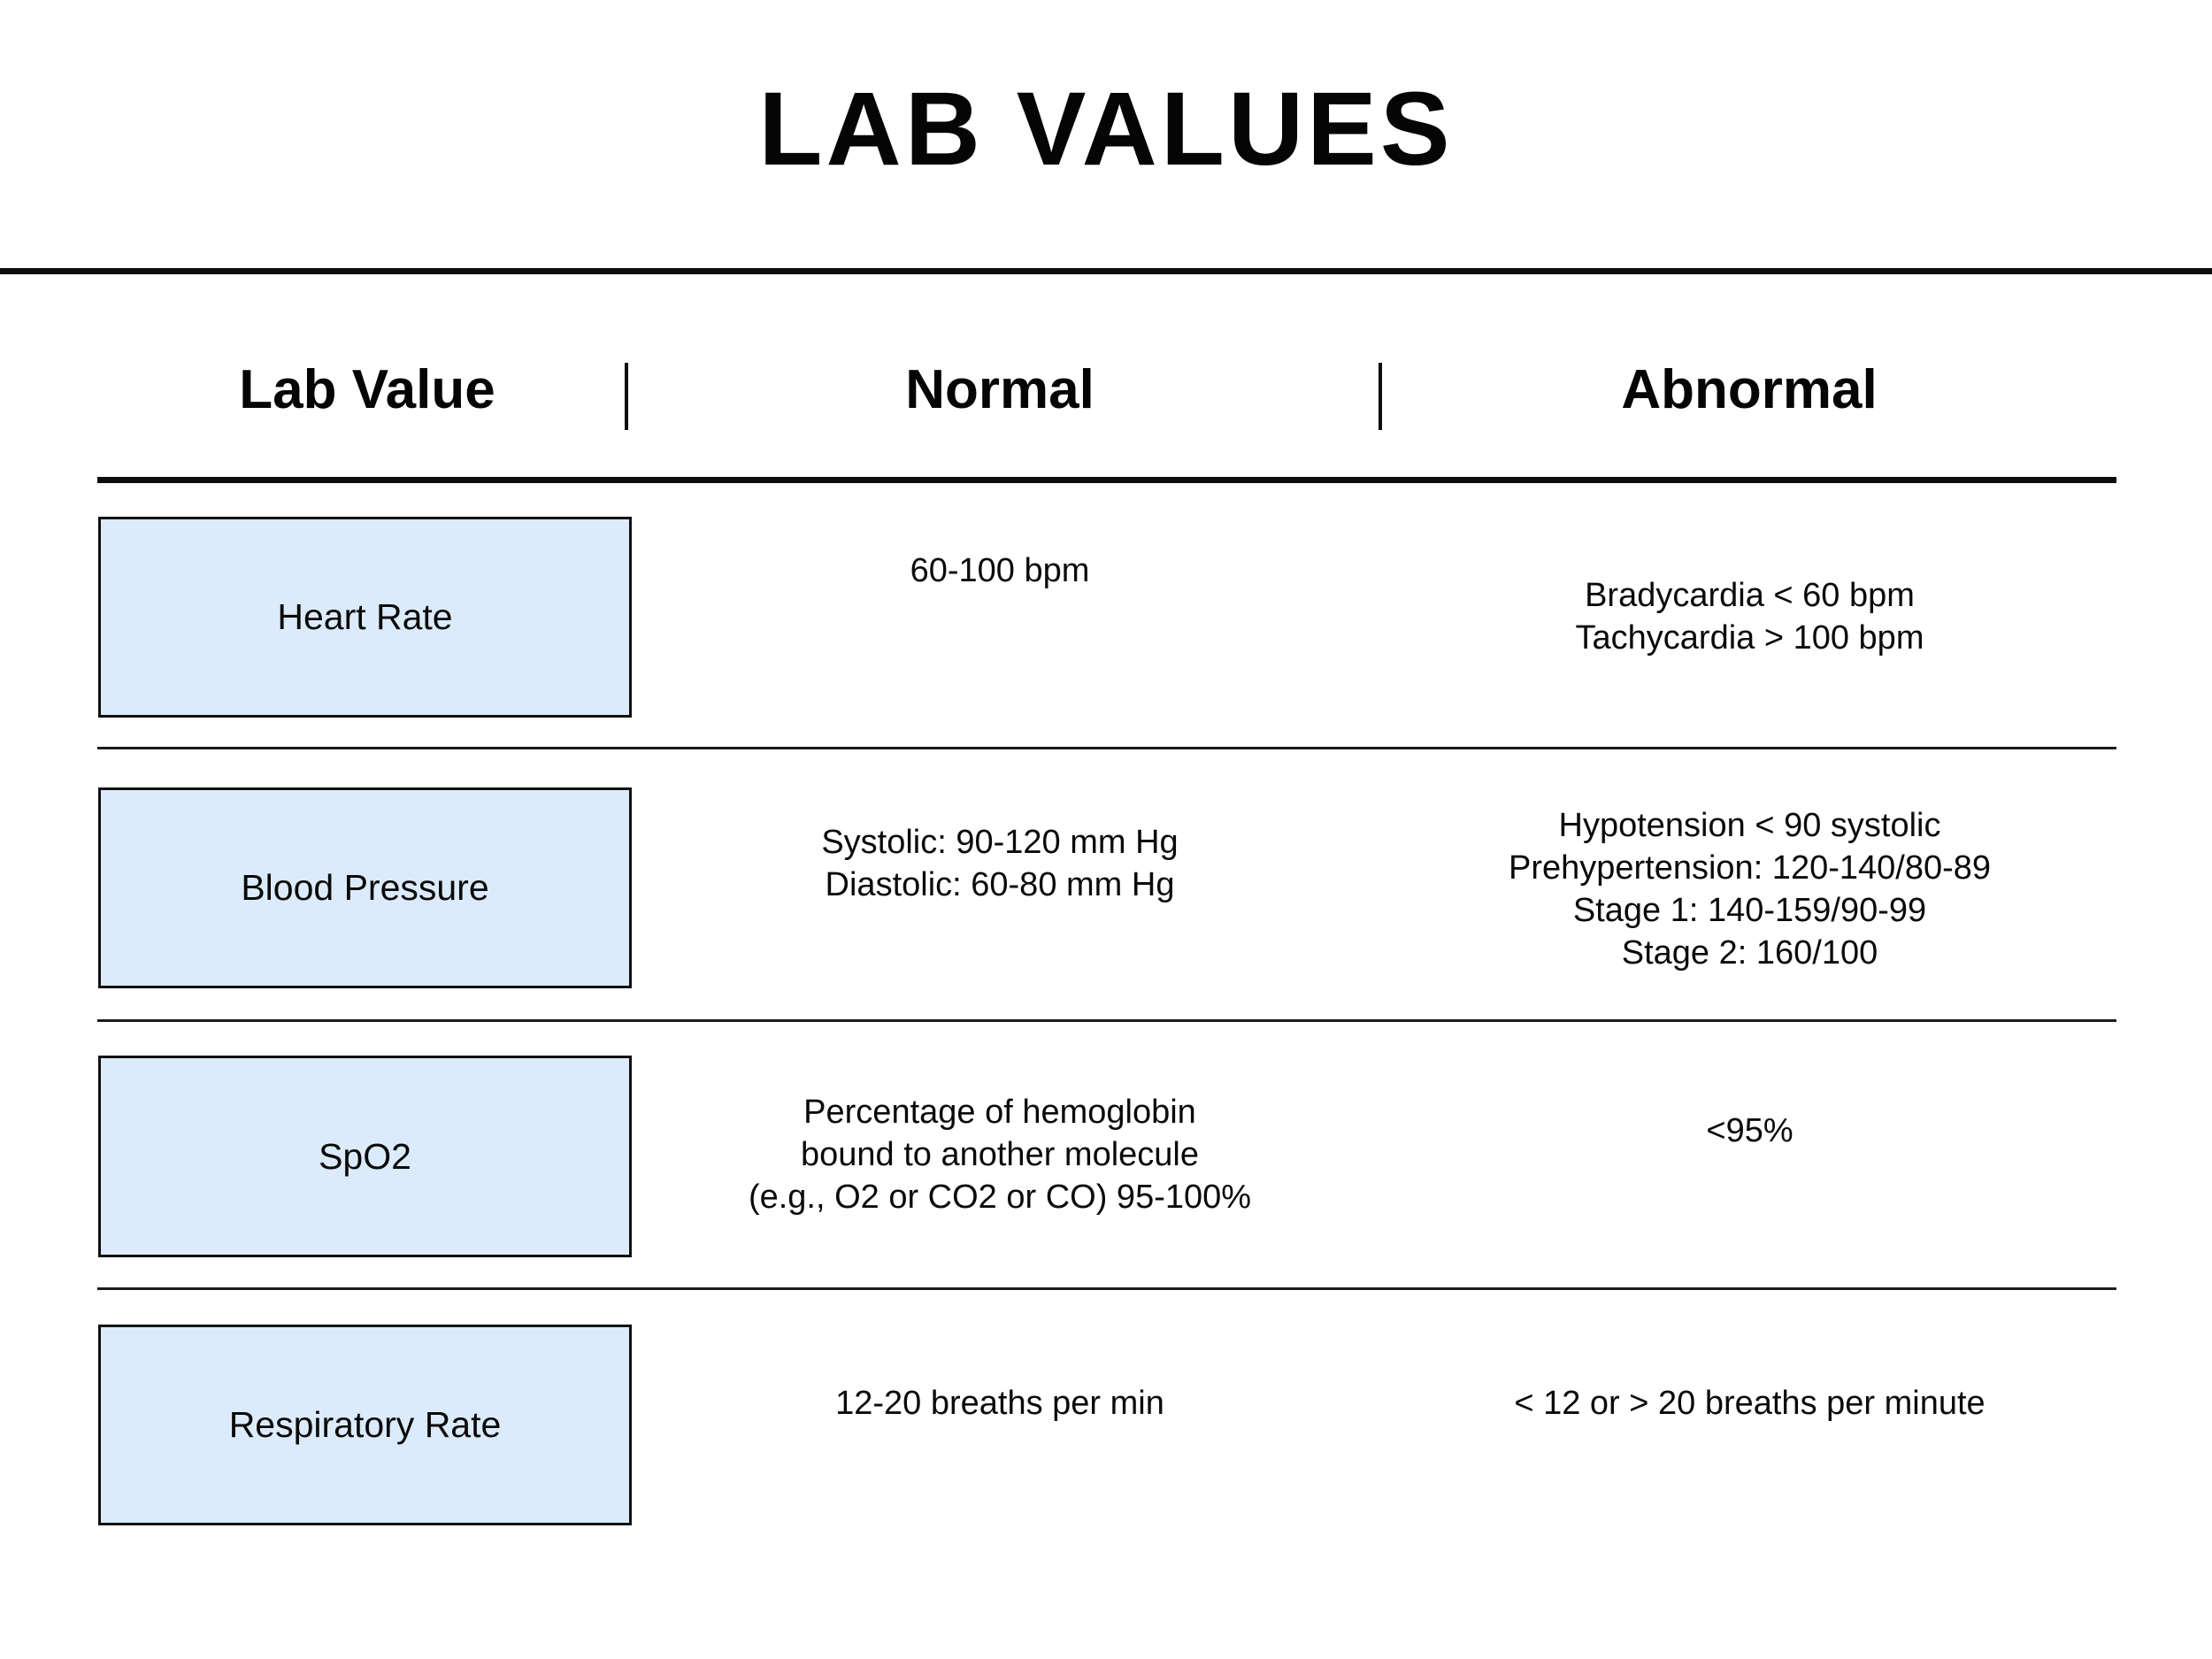  What do you see at coordinates (1750, 389) in the screenshot?
I see `column-header-abnormal: Abnormal` at bounding box center [1750, 389].